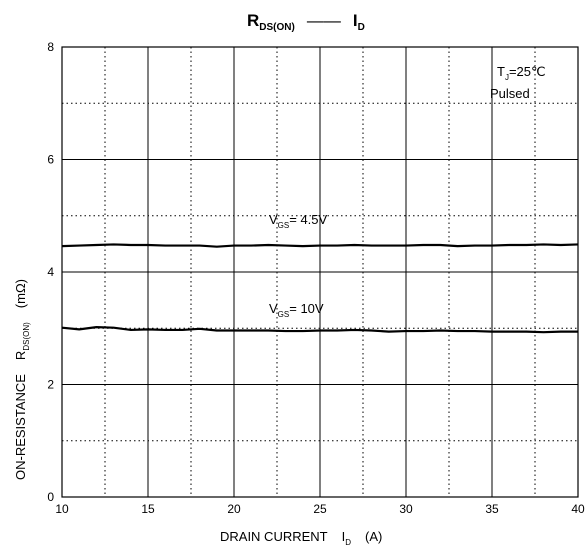 The width and height of the screenshot is (585, 553). What do you see at coordinates (26, 336) in the screenshot?
I see `y-axis-label-symbol-sub: DS(ON)` at bounding box center [26, 336].